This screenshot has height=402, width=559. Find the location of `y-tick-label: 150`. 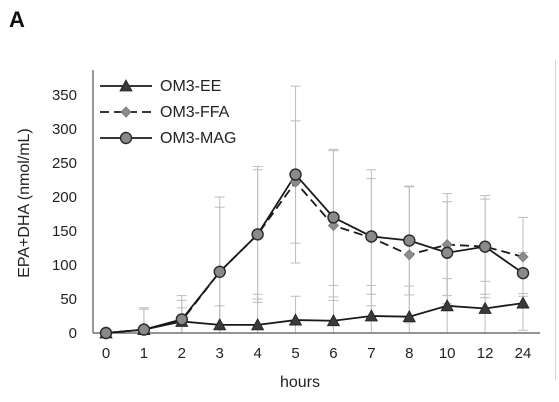

y-tick-label: 150 is located at coordinates (64, 231).